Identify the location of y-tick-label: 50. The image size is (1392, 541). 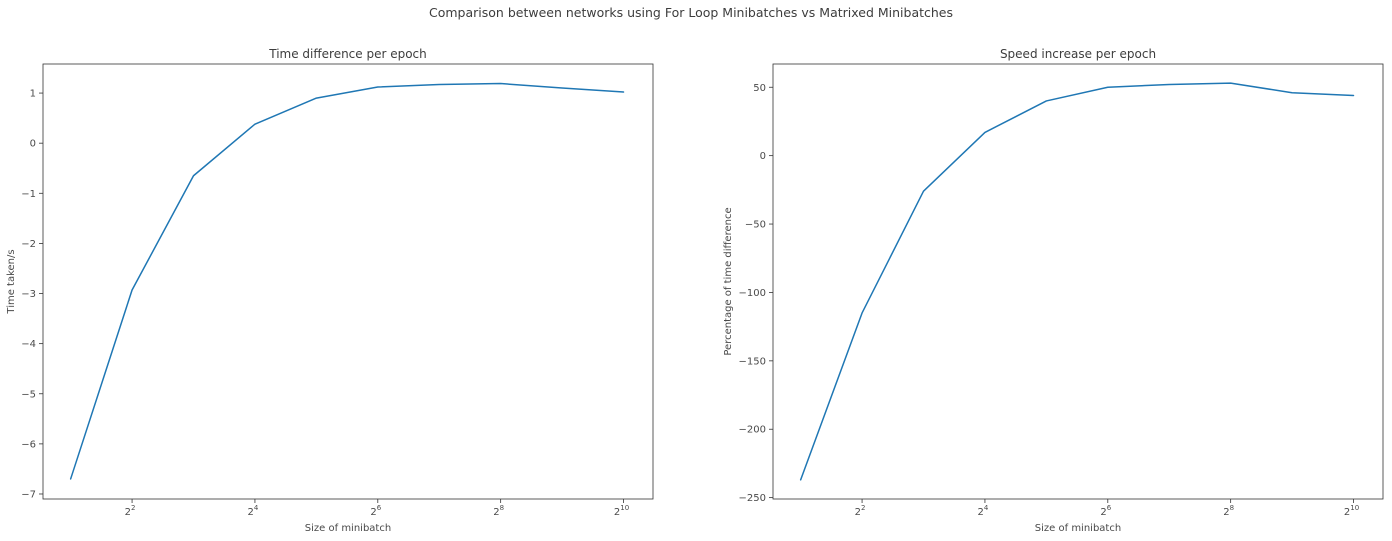
(759, 88).